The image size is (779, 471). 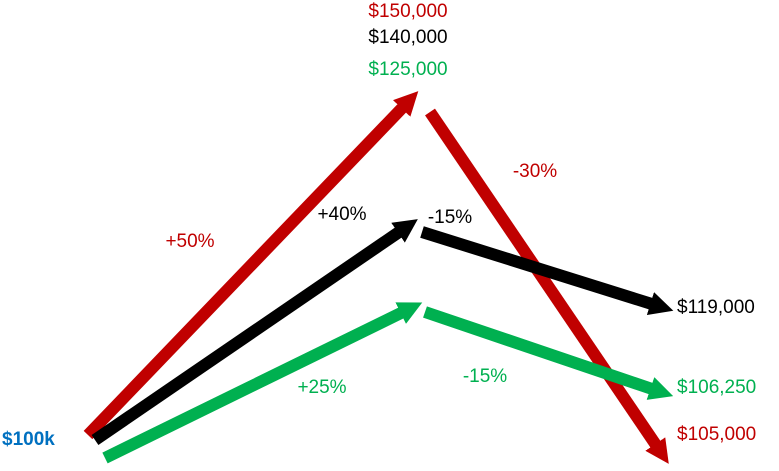 What do you see at coordinates (716, 387) in the screenshot?
I see `end-label: $106,250` at bounding box center [716, 387].